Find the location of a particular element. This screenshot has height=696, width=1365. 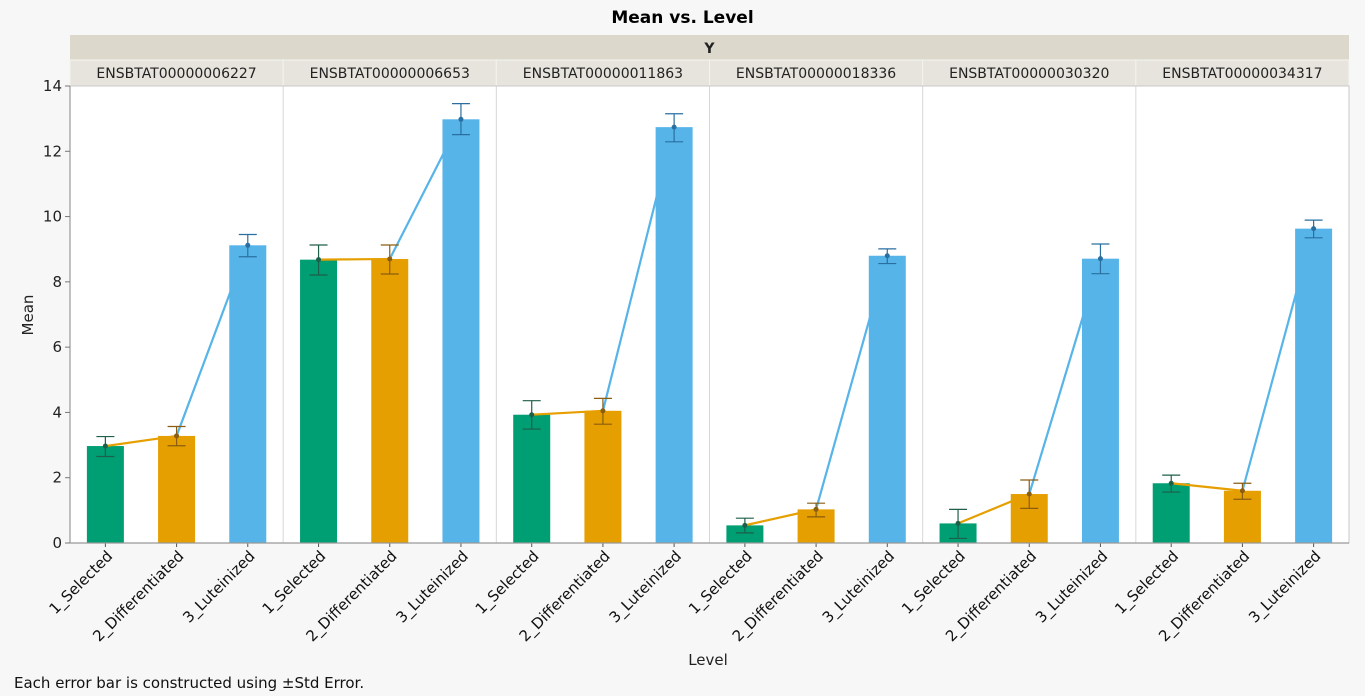

panel-header-label: ENSBTAT00000018336 is located at coordinates (816, 74).